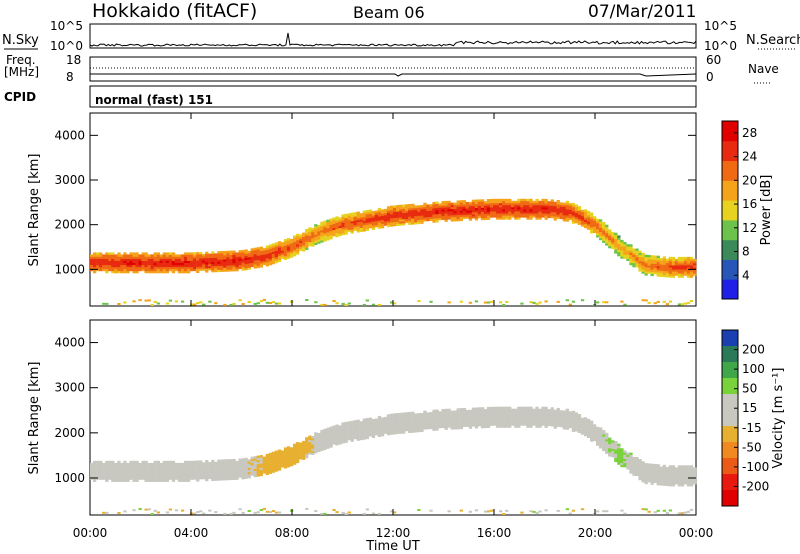  What do you see at coordinates (713, 60) in the screenshot?
I see `nave-tick-top: 60` at bounding box center [713, 60].